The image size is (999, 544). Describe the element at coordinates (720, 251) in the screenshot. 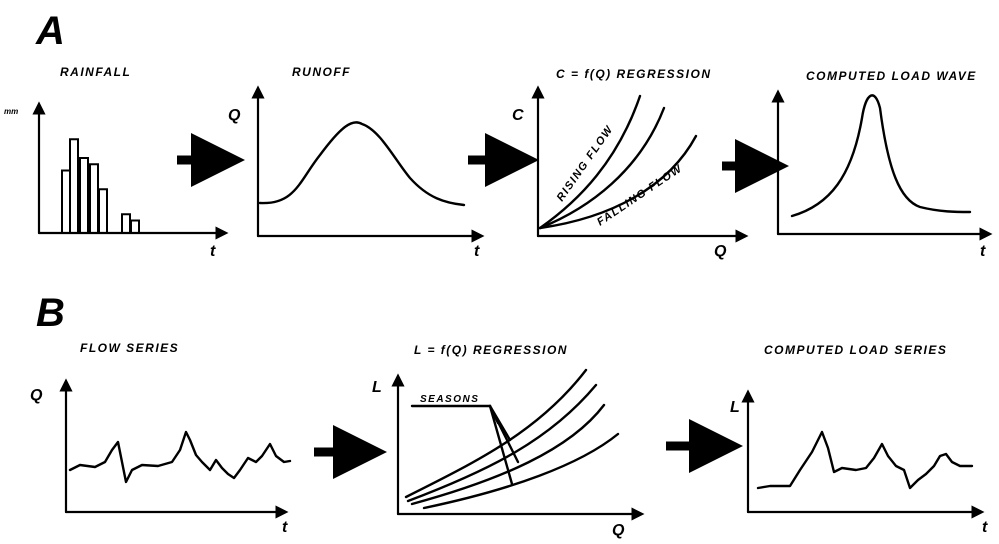

I see `c-regression-x-axis-label: Q` at that location.